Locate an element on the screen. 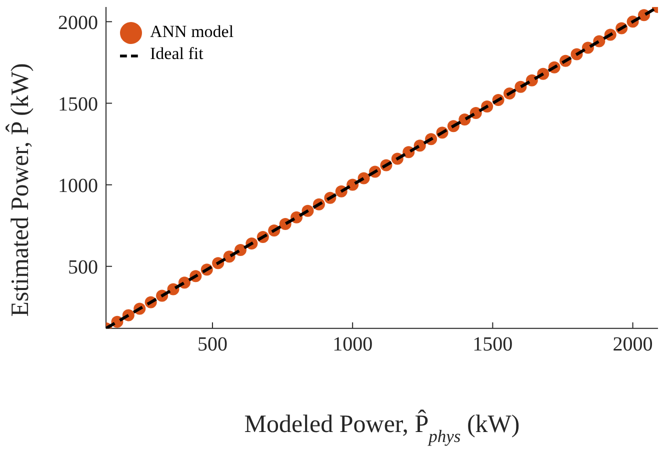 The image size is (659, 454). legend-label: Ideal fit is located at coordinates (177, 54).